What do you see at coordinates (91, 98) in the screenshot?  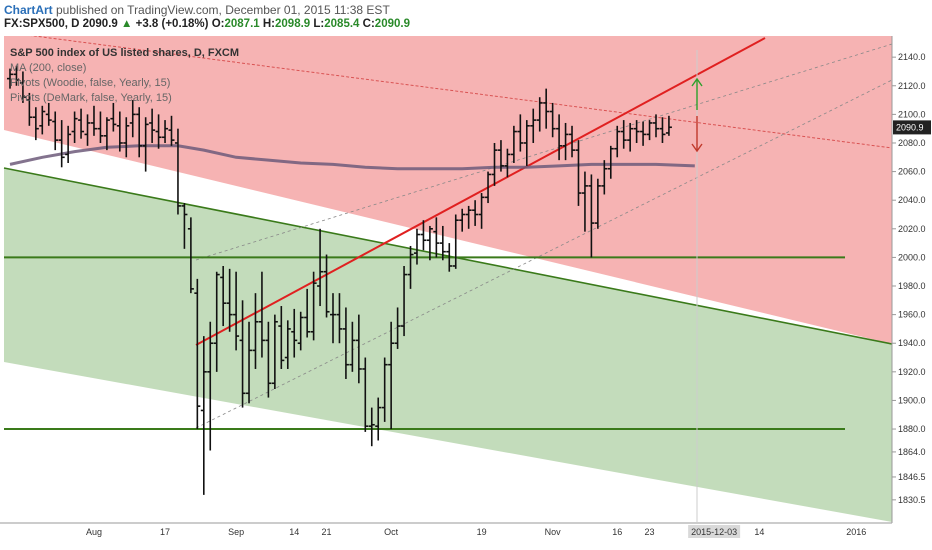 I see `legend-pivot-demark: Pivots (DeMark, false, Yearly, 15)` at bounding box center [91, 98].